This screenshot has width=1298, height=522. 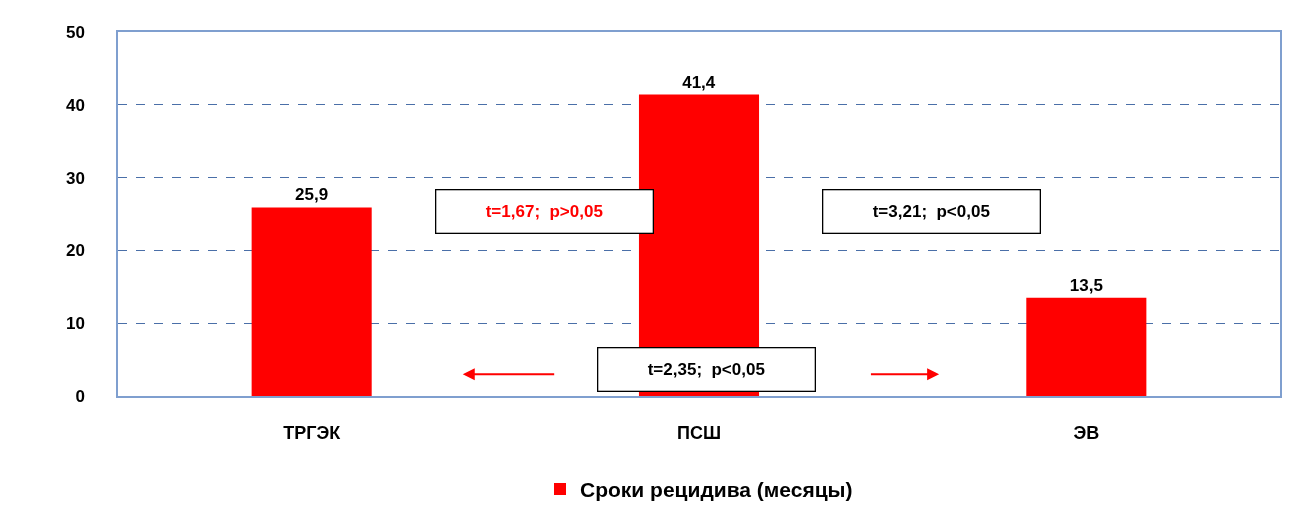 I want to click on x-tick-label: ЭВ, so click(x=1086, y=433).